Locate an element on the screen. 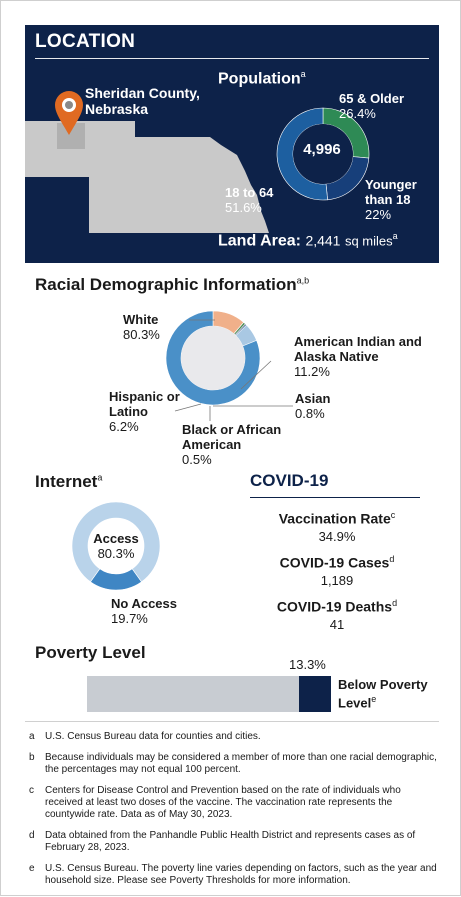 The width and height of the screenshot is (461, 897). footnote-letter: e is located at coordinates (32, 868).